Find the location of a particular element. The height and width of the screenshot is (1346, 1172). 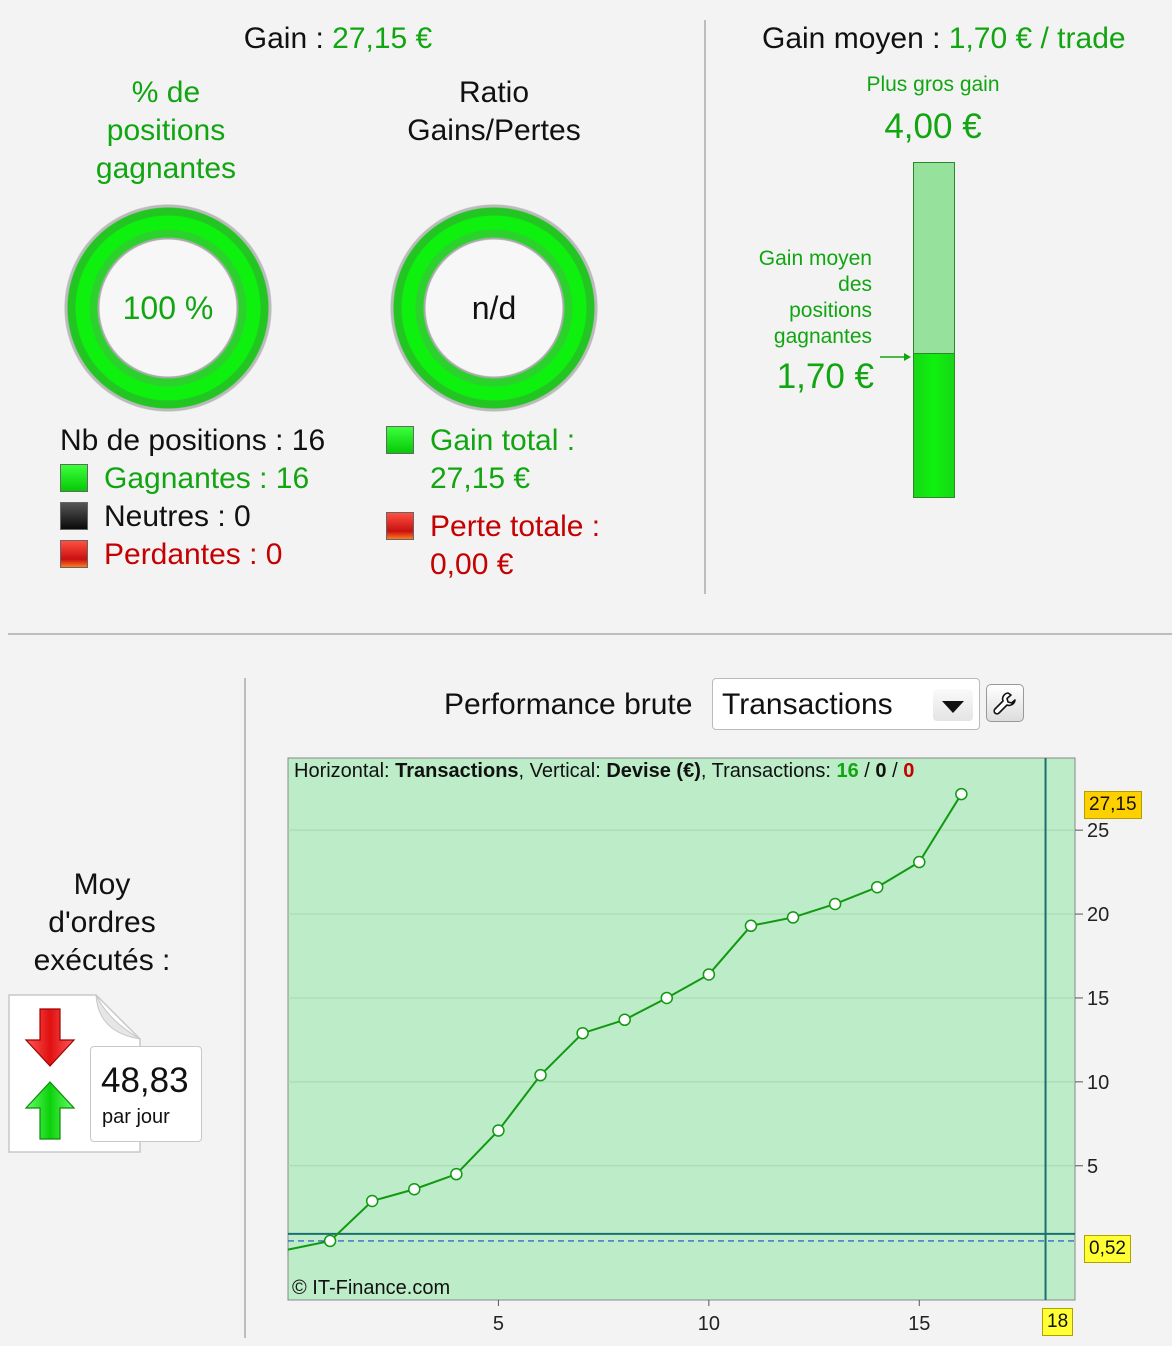

info-horizontal-label: Horizontal: is located at coordinates (345, 771).